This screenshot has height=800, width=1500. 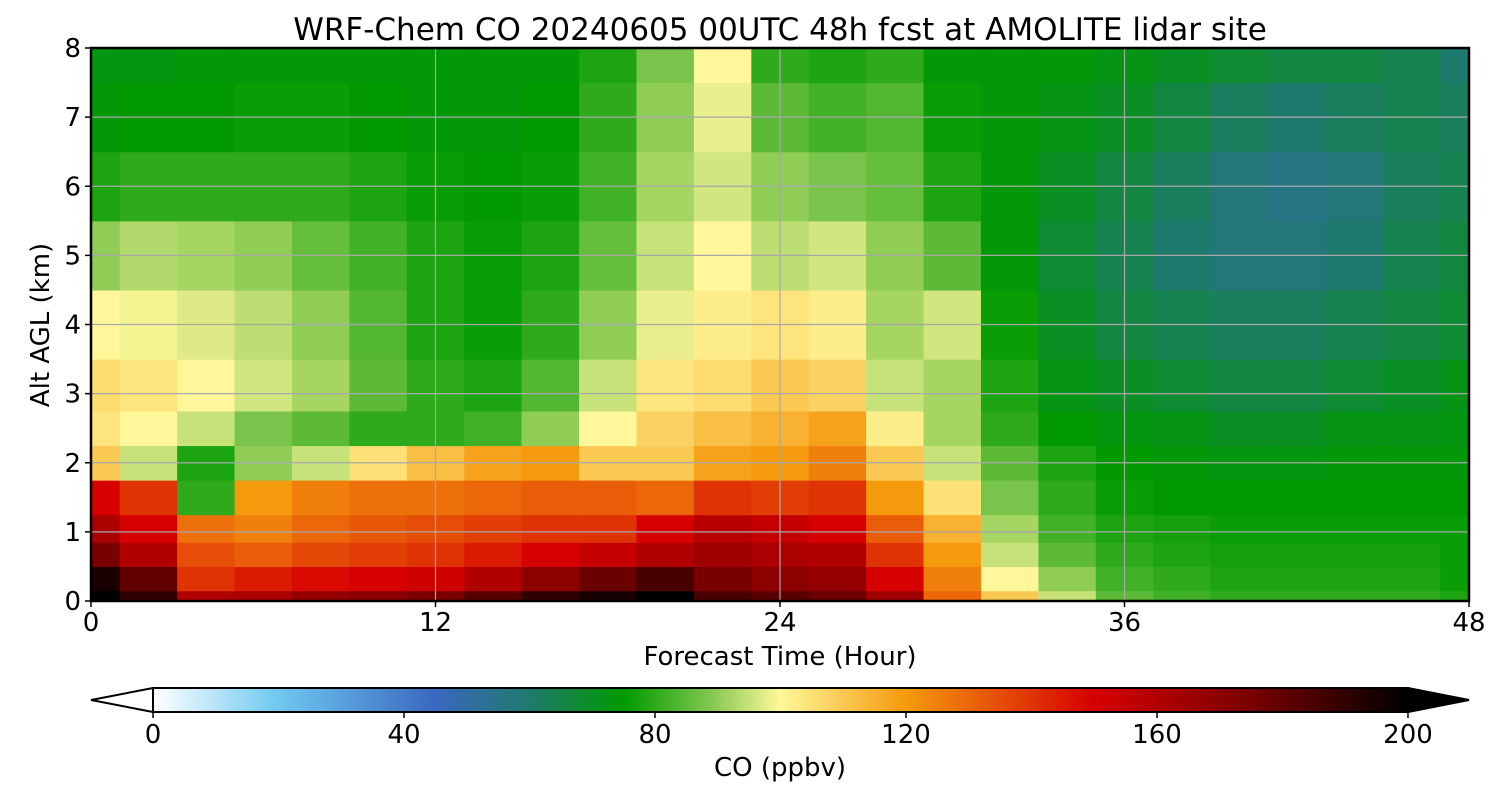 I want to click on x-tick-label: 0, so click(x=91, y=623).